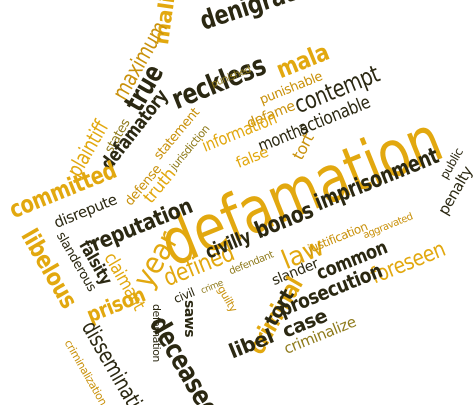  What do you see at coordinates (264, 18) in the screenshot?
I see `word-denigration: denigration` at bounding box center [264, 18].